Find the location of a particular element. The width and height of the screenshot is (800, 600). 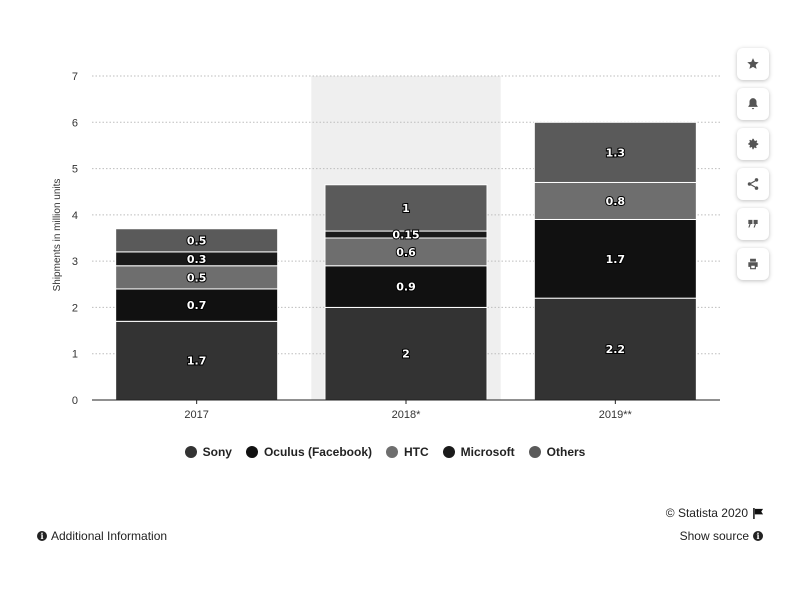

legend-label: HTC is located at coordinates (416, 452).